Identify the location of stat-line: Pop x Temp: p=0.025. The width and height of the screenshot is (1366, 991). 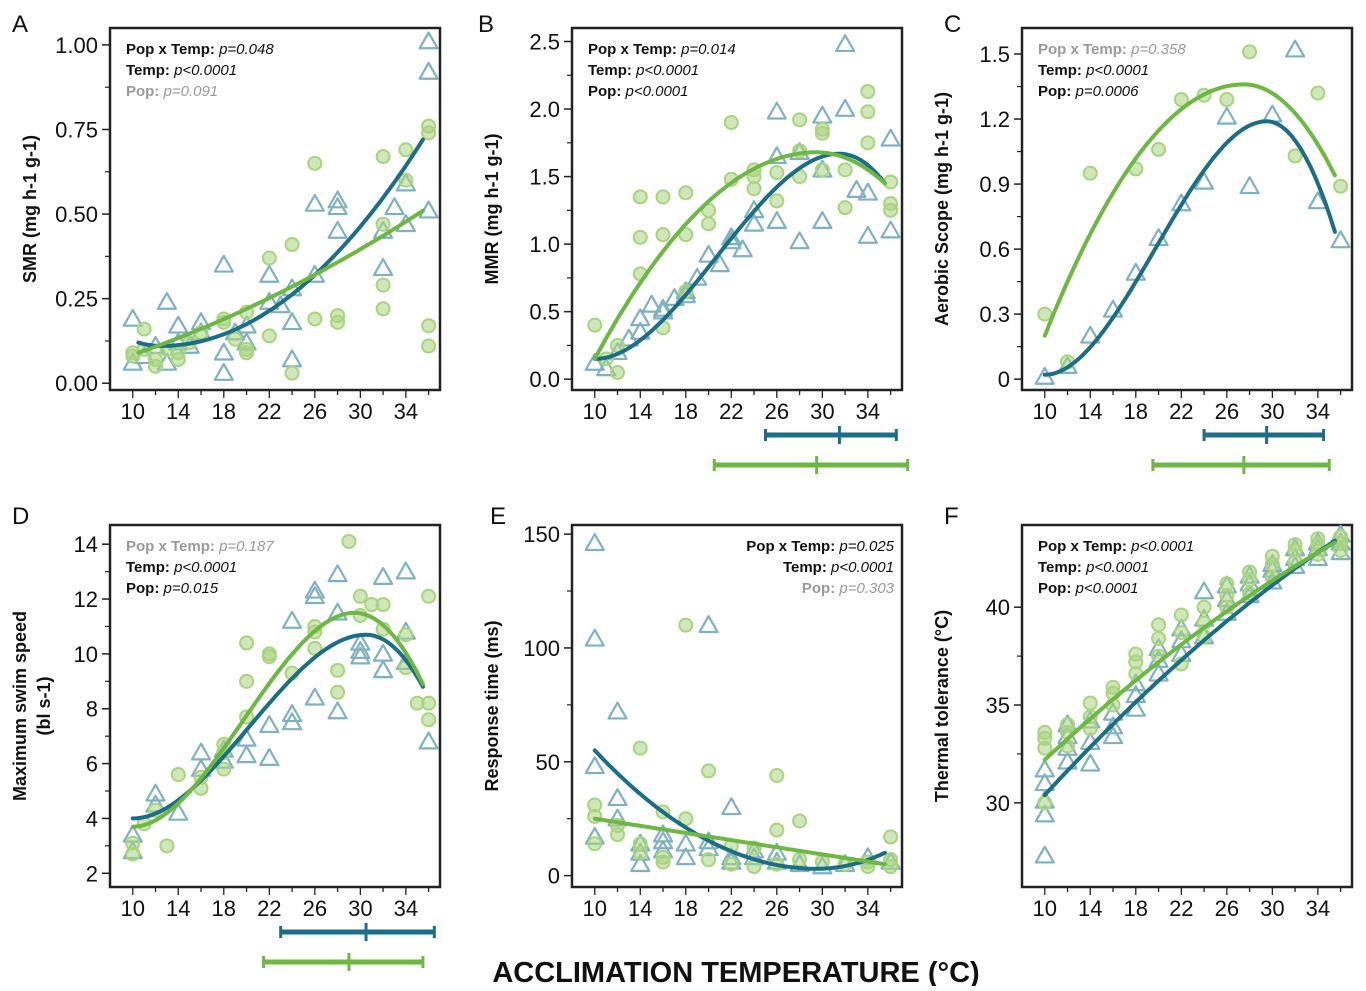
(820, 546).